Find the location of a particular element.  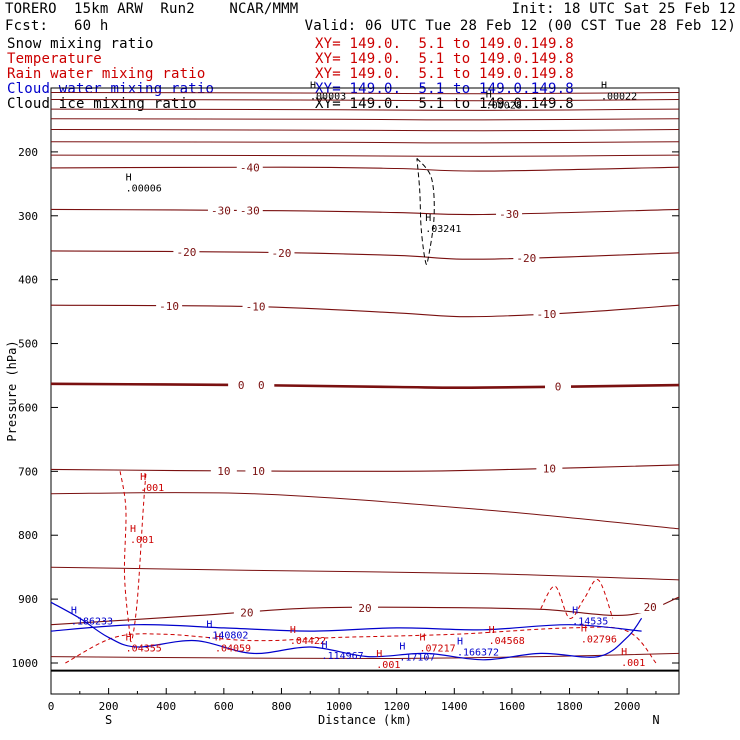

rain-lower-contour is located at coordinates (361, 645).